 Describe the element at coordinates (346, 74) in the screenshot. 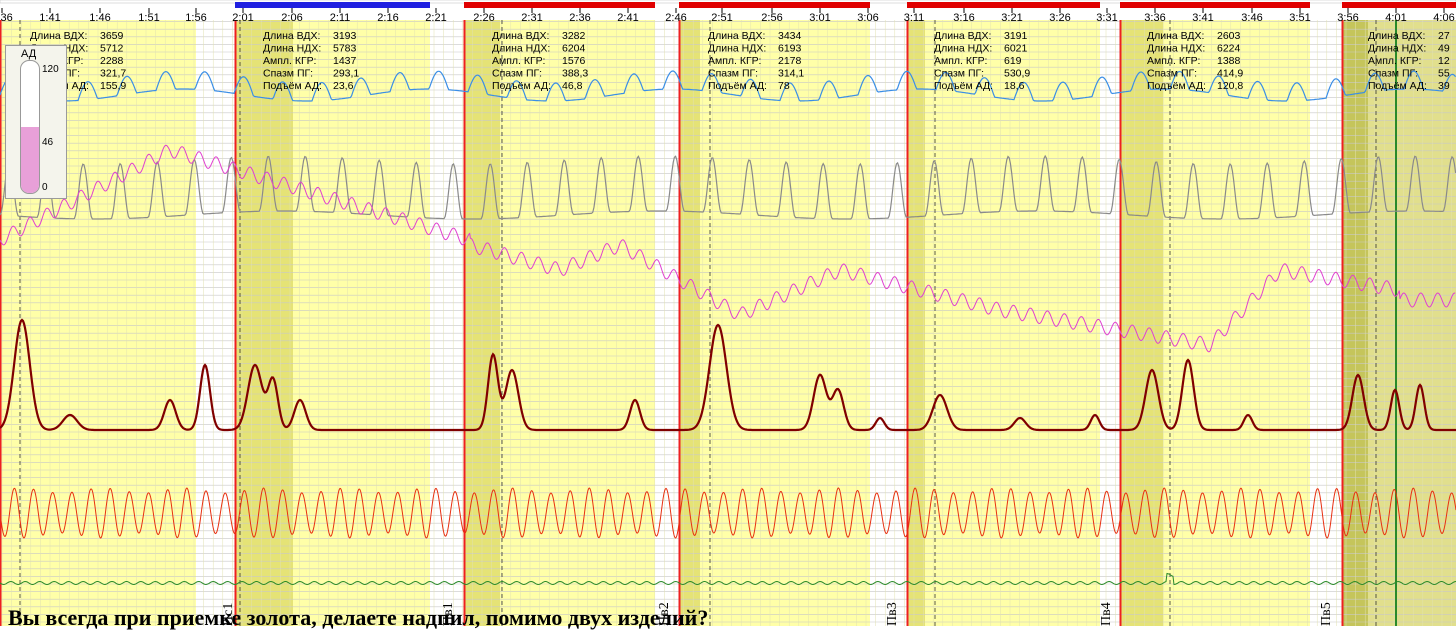

I see `stat-value: 293,1` at that location.